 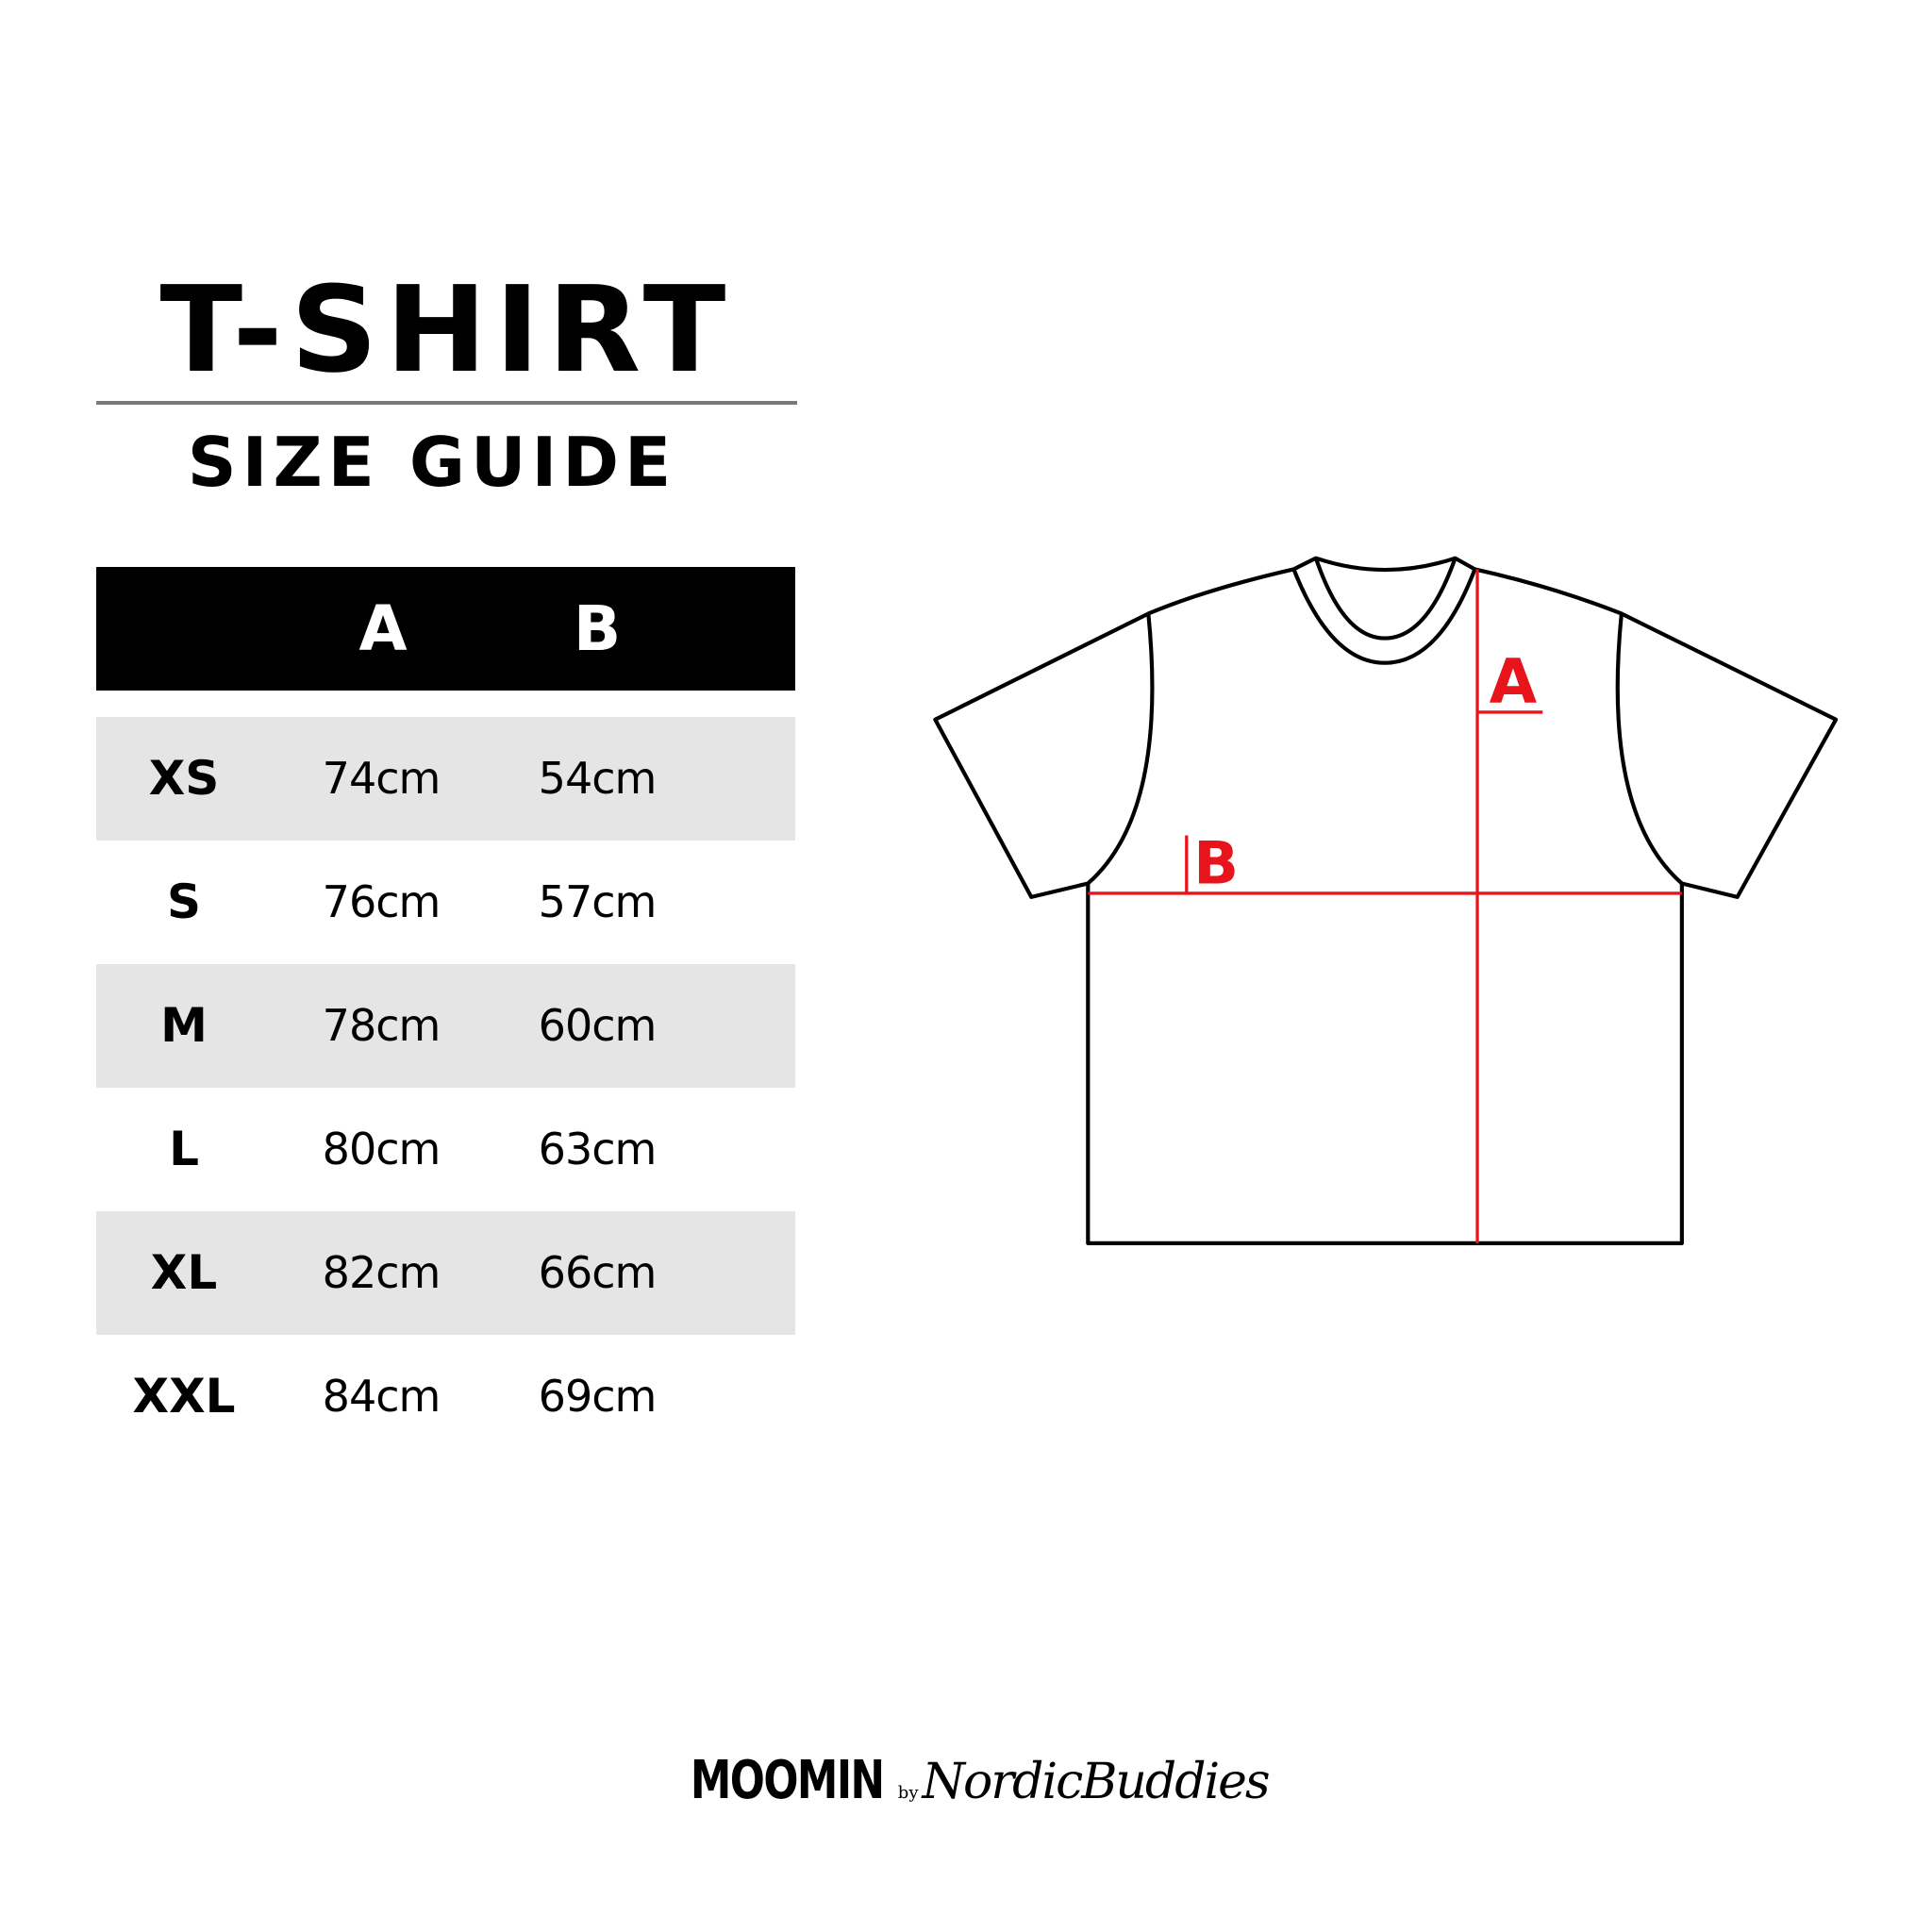 I want to click on measurement-b: 63cm, so click(x=598, y=1149).